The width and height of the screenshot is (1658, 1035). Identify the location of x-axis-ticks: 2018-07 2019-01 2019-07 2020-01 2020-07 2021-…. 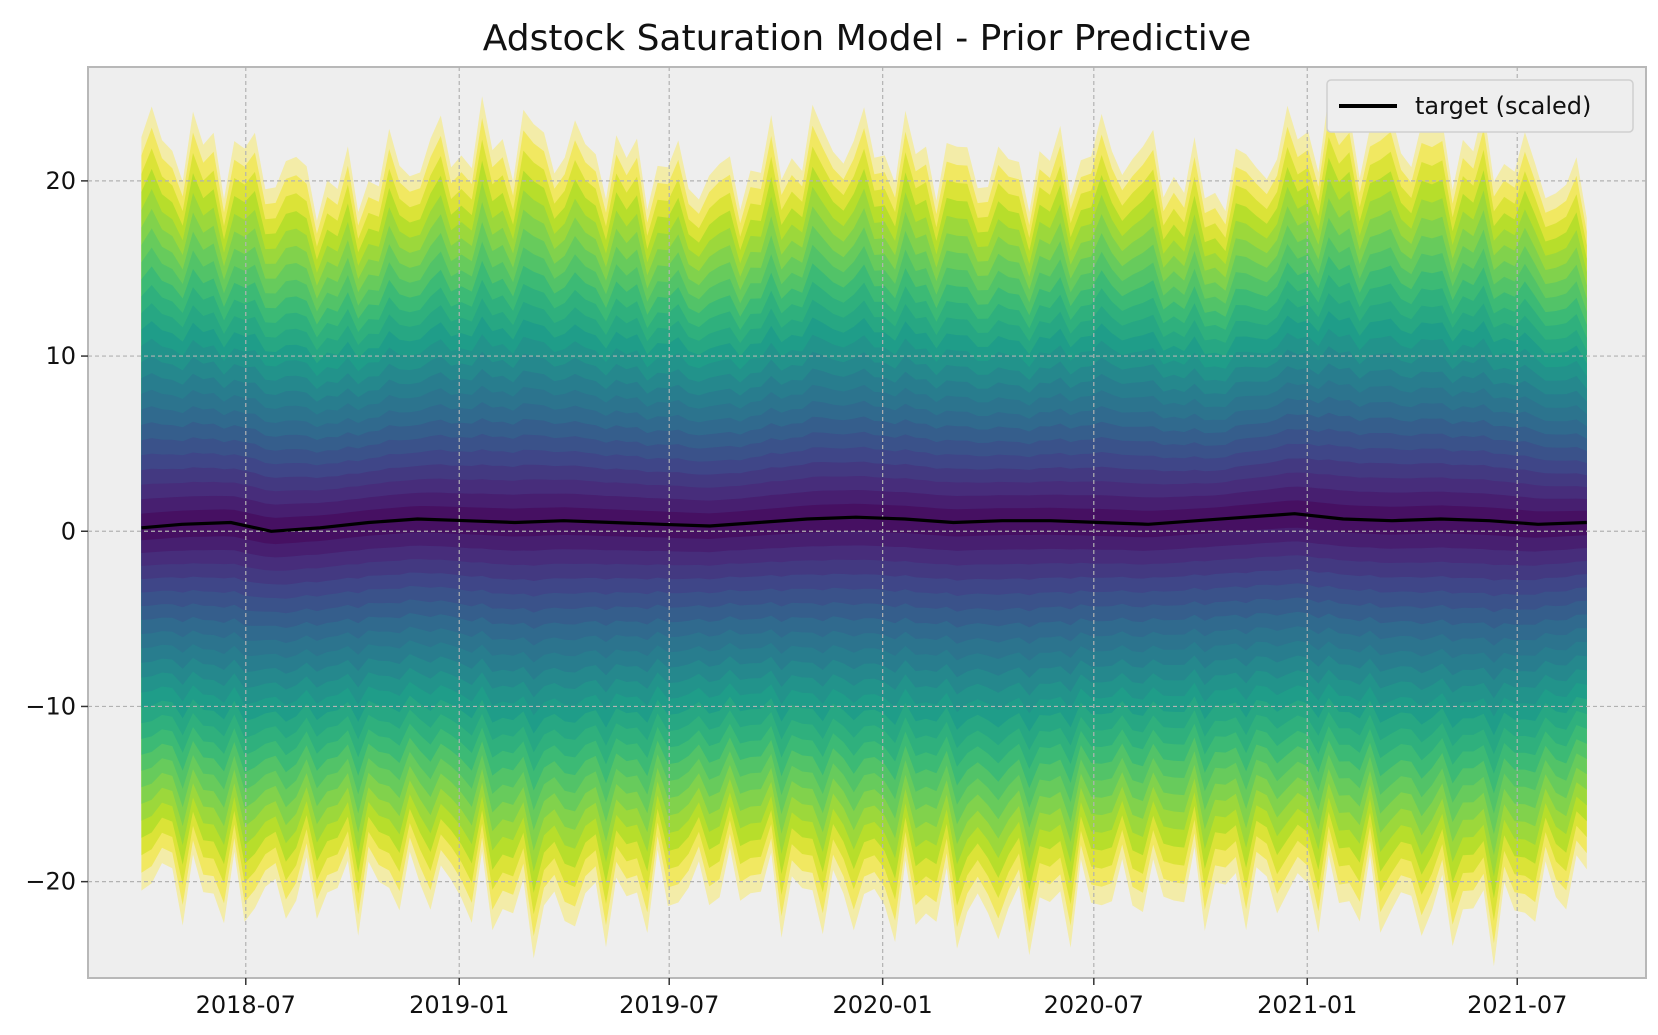
(881, 998).